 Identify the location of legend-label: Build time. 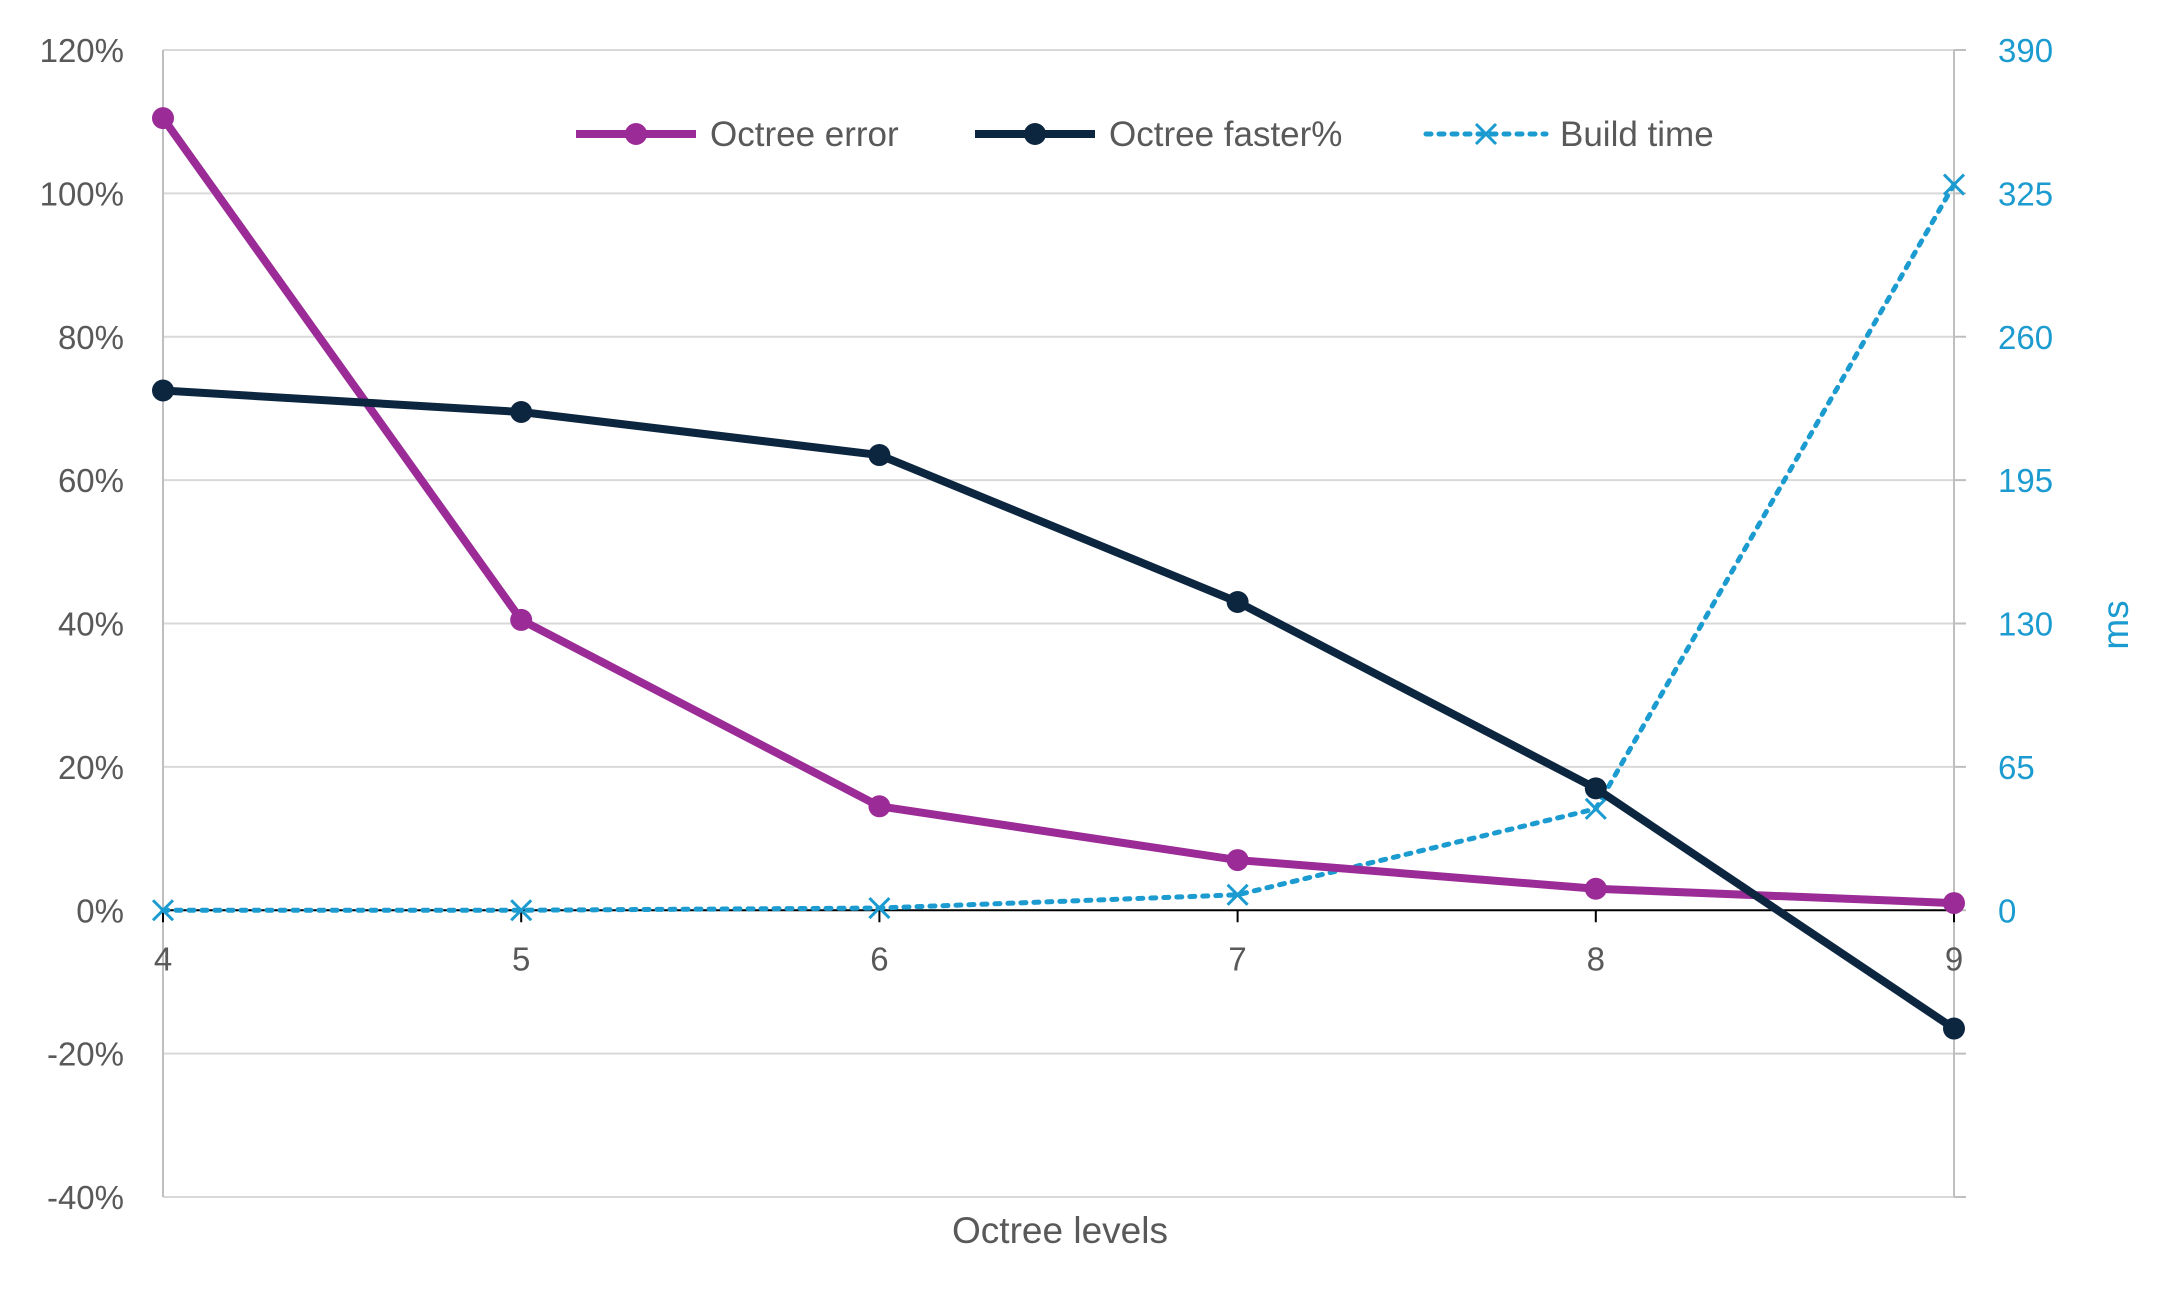
(1637, 134).